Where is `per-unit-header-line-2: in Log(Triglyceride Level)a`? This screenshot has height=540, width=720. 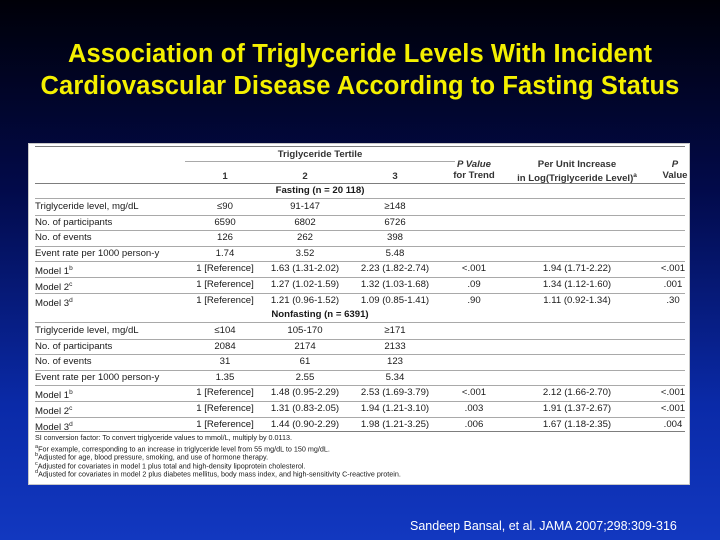
per-unit-header-line-2: in Log(Triglyceride Level)a is located at coordinates (577, 177).